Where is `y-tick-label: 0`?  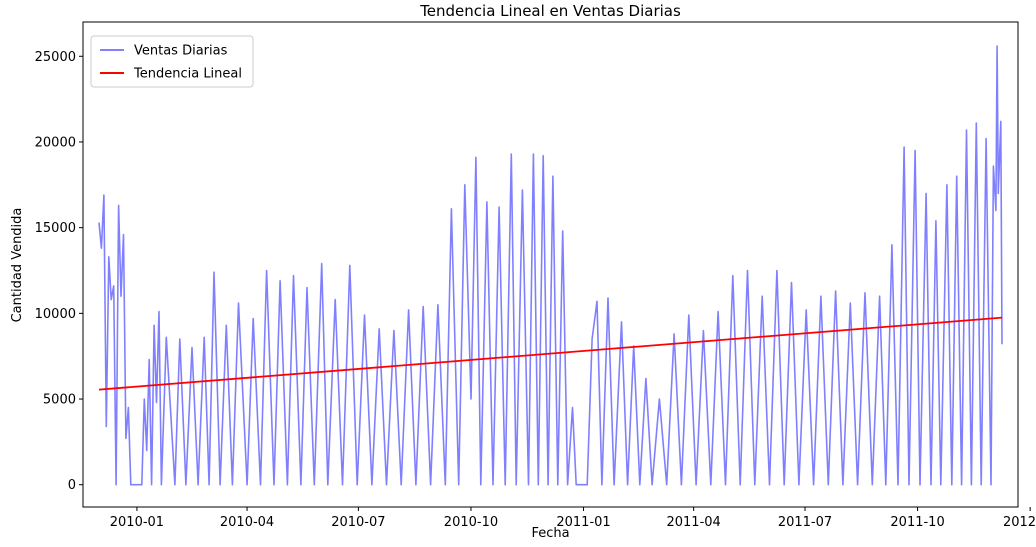 y-tick-label: 0 is located at coordinates (72, 485).